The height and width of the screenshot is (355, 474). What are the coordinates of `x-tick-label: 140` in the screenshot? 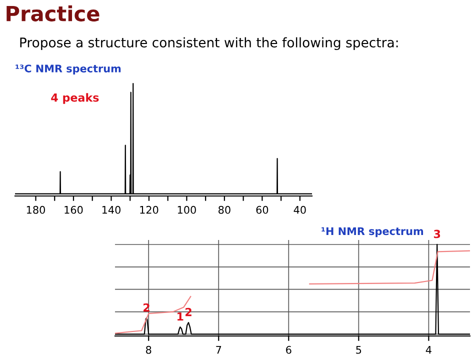 It's located at (111, 210).